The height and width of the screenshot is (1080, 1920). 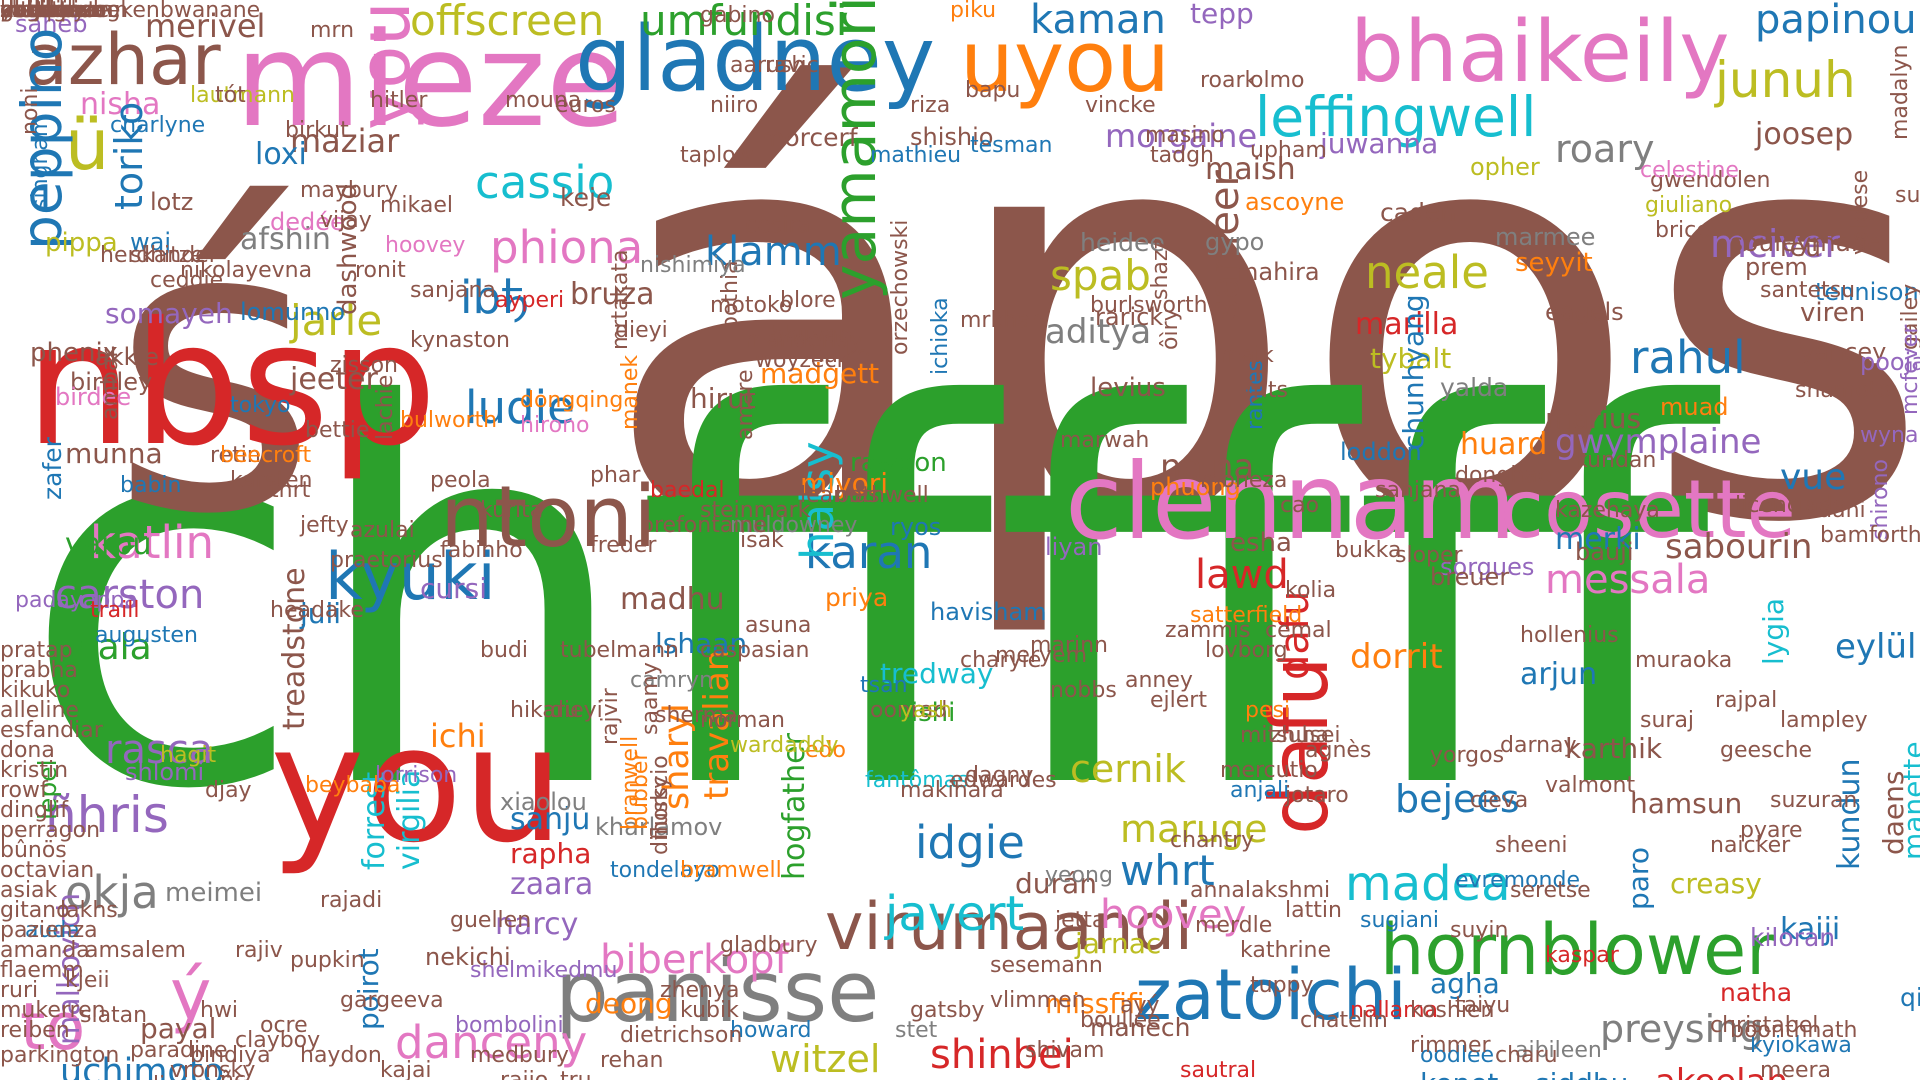 I want to click on word: dietrichson, so click(x=681, y=1035).